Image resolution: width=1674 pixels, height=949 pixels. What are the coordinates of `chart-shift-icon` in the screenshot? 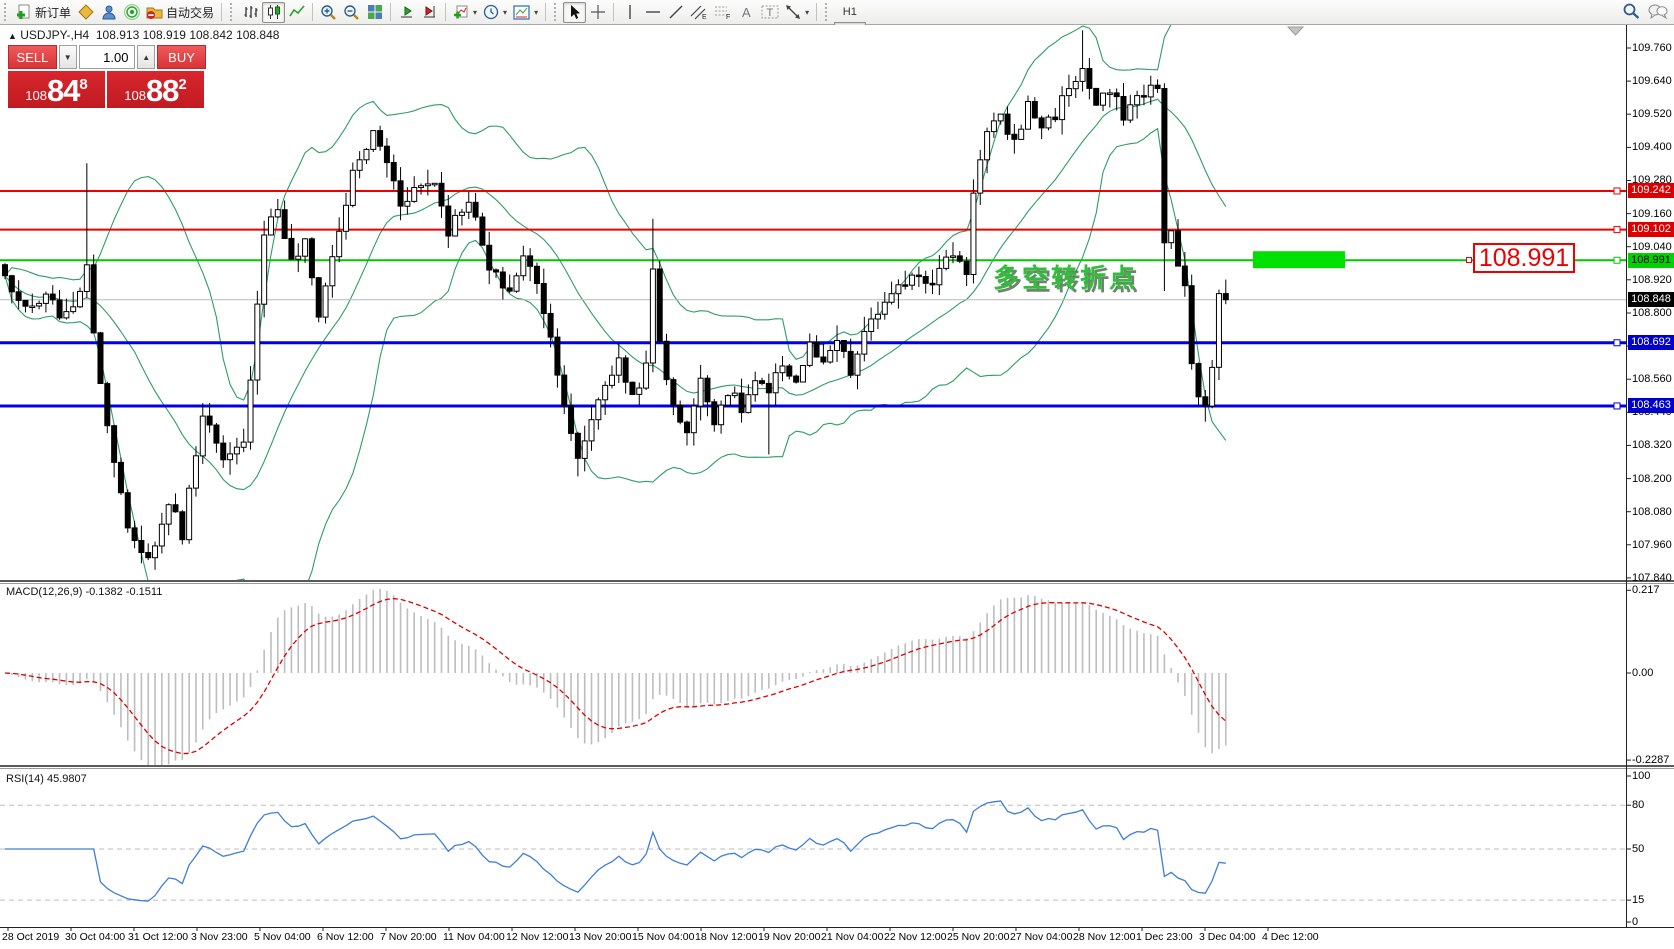 It's located at (429, 12).